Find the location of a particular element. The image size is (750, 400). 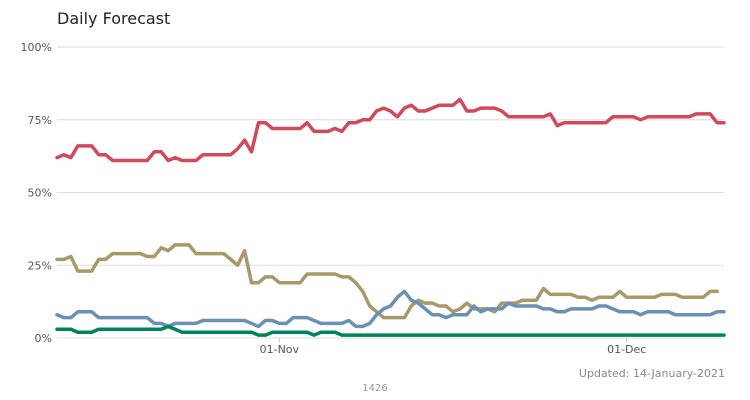

x-tick-label: 01-Dec is located at coordinates (626, 349).